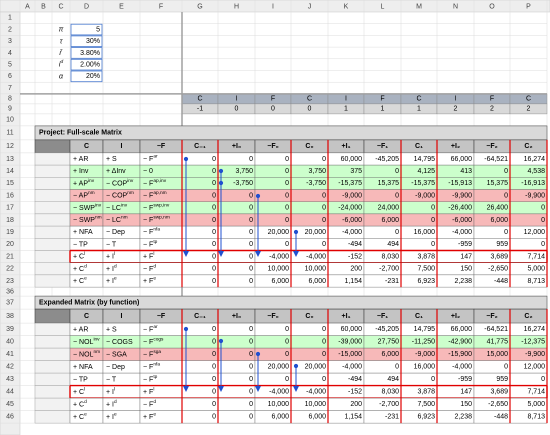 The height and width of the screenshot is (435, 550). Describe the element at coordinates (533, 342) in the screenshot. I see `cell-value: -12,375` at that location.